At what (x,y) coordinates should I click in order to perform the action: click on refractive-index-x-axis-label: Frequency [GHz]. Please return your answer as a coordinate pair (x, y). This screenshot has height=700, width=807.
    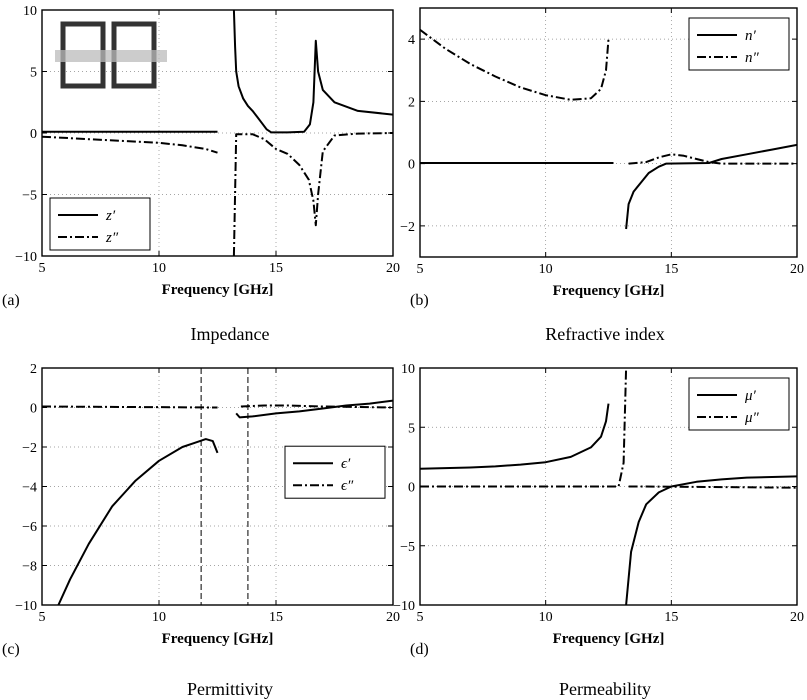
    Looking at the image, I should click on (609, 291).